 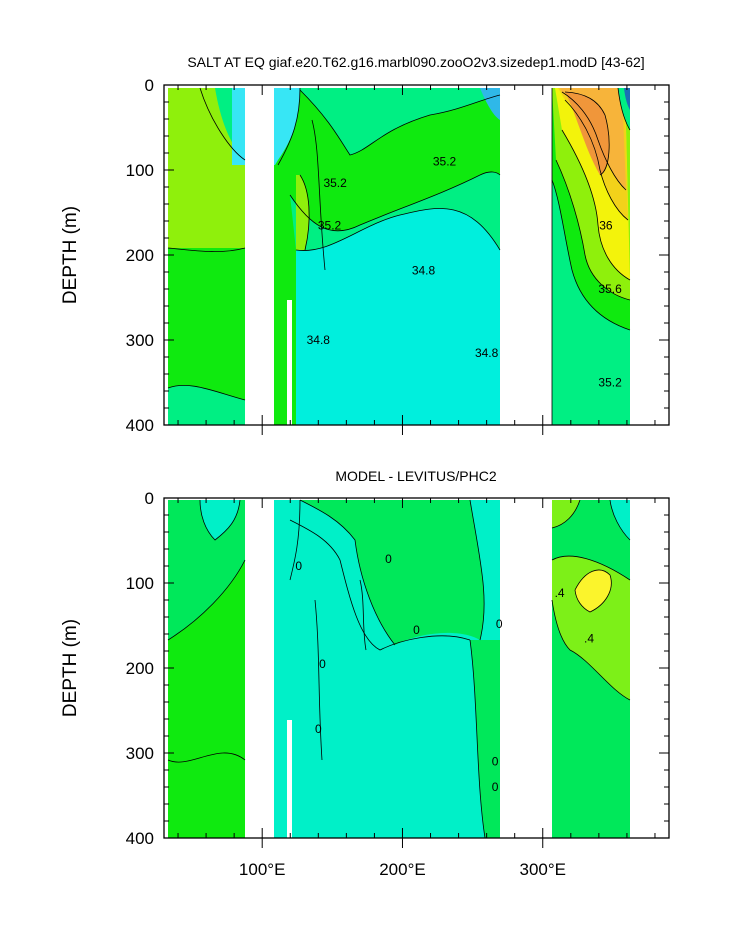 What do you see at coordinates (206, 699) in the screenshot?
I see `bottom-fill-indian-lower` at bounding box center [206, 699].